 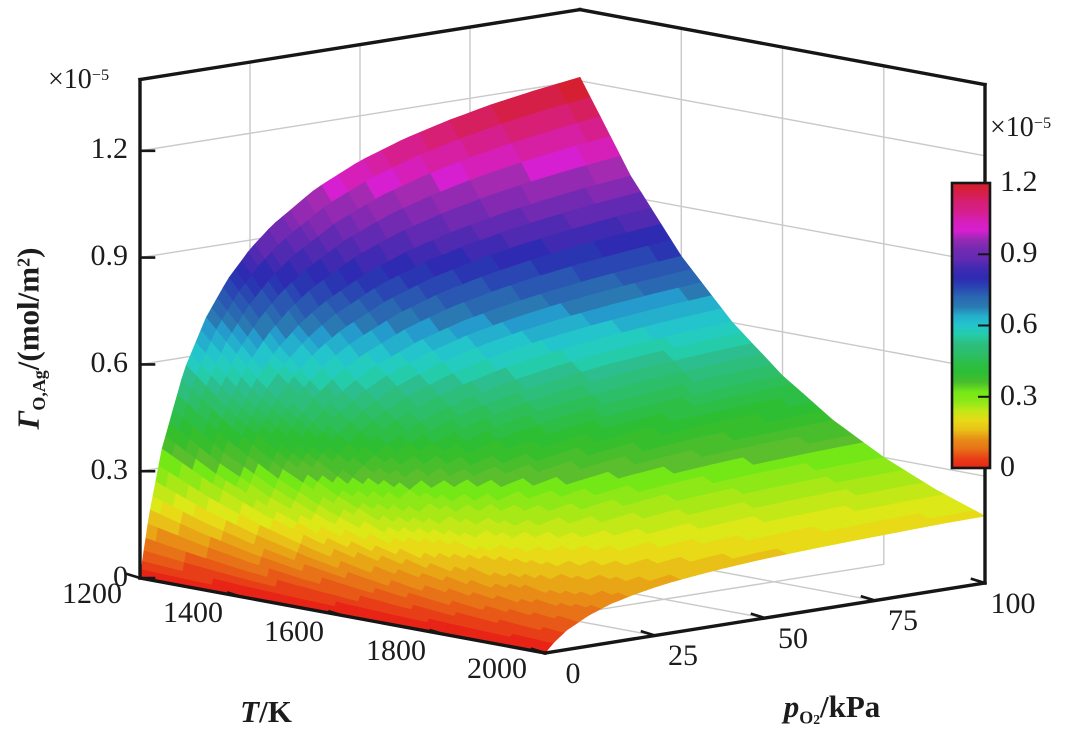 I want to click on colorbar-multiplier: ×10⁻⁵, so click(x=1021, y=127).